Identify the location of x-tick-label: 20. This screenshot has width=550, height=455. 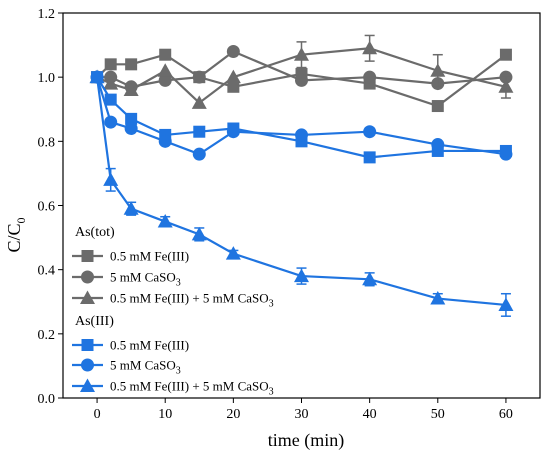
(233, 414).